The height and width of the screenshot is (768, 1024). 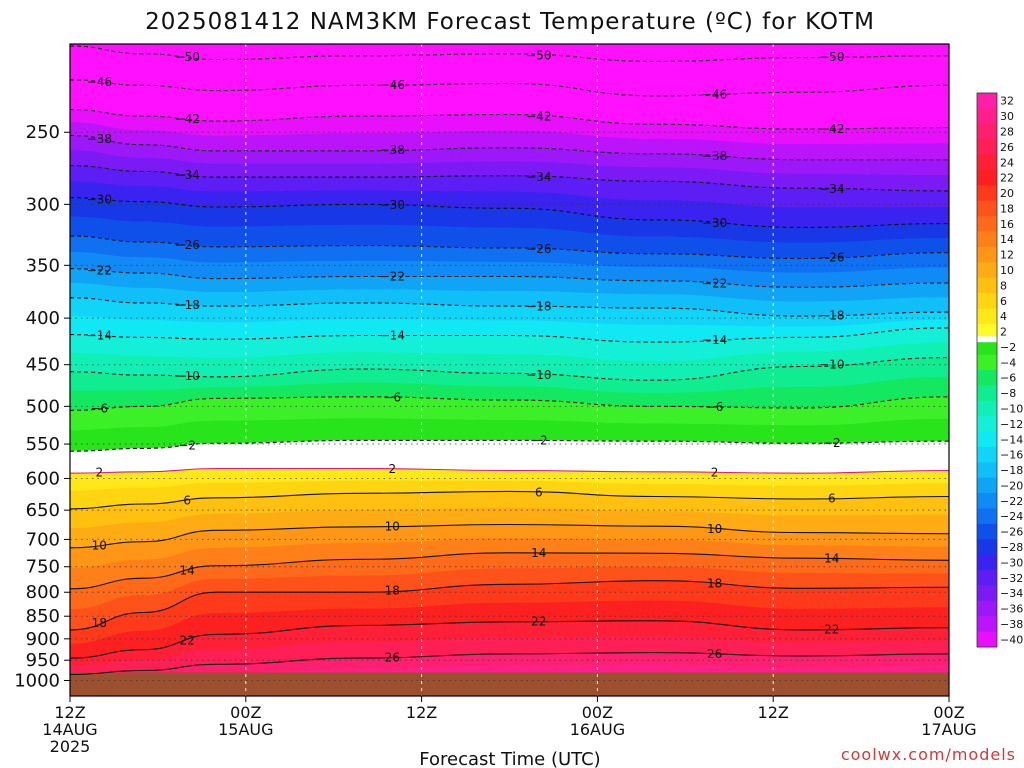 What do you see at coordinates (714, 283) in the screenshot?
I see `contour-label--22: −22` at bounding box center [714, 283].